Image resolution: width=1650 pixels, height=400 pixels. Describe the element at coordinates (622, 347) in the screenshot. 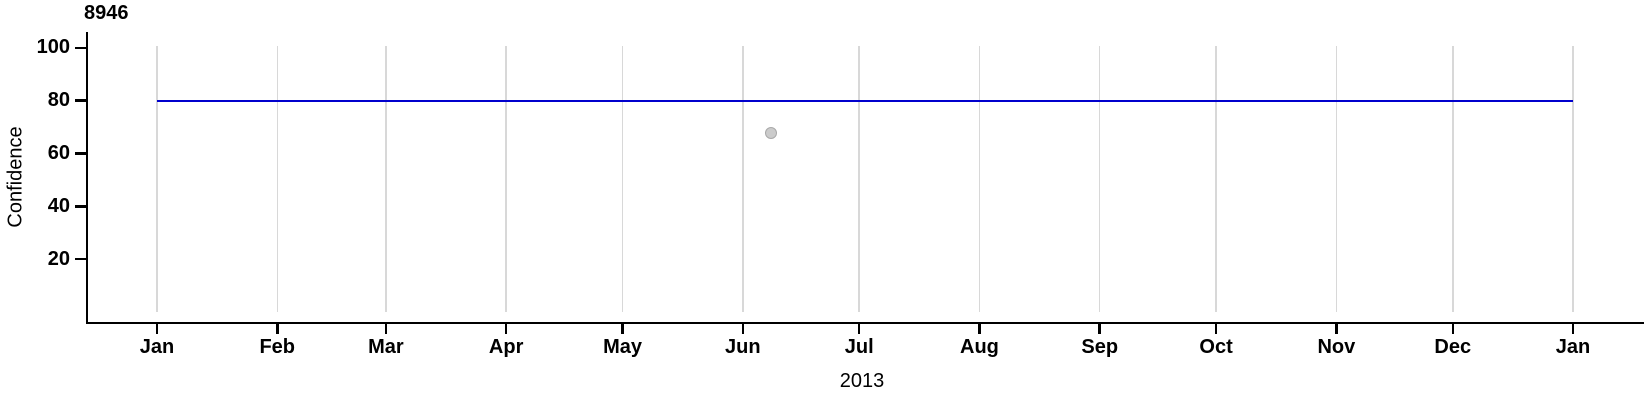

I see `x-tick-label: May` at that location.